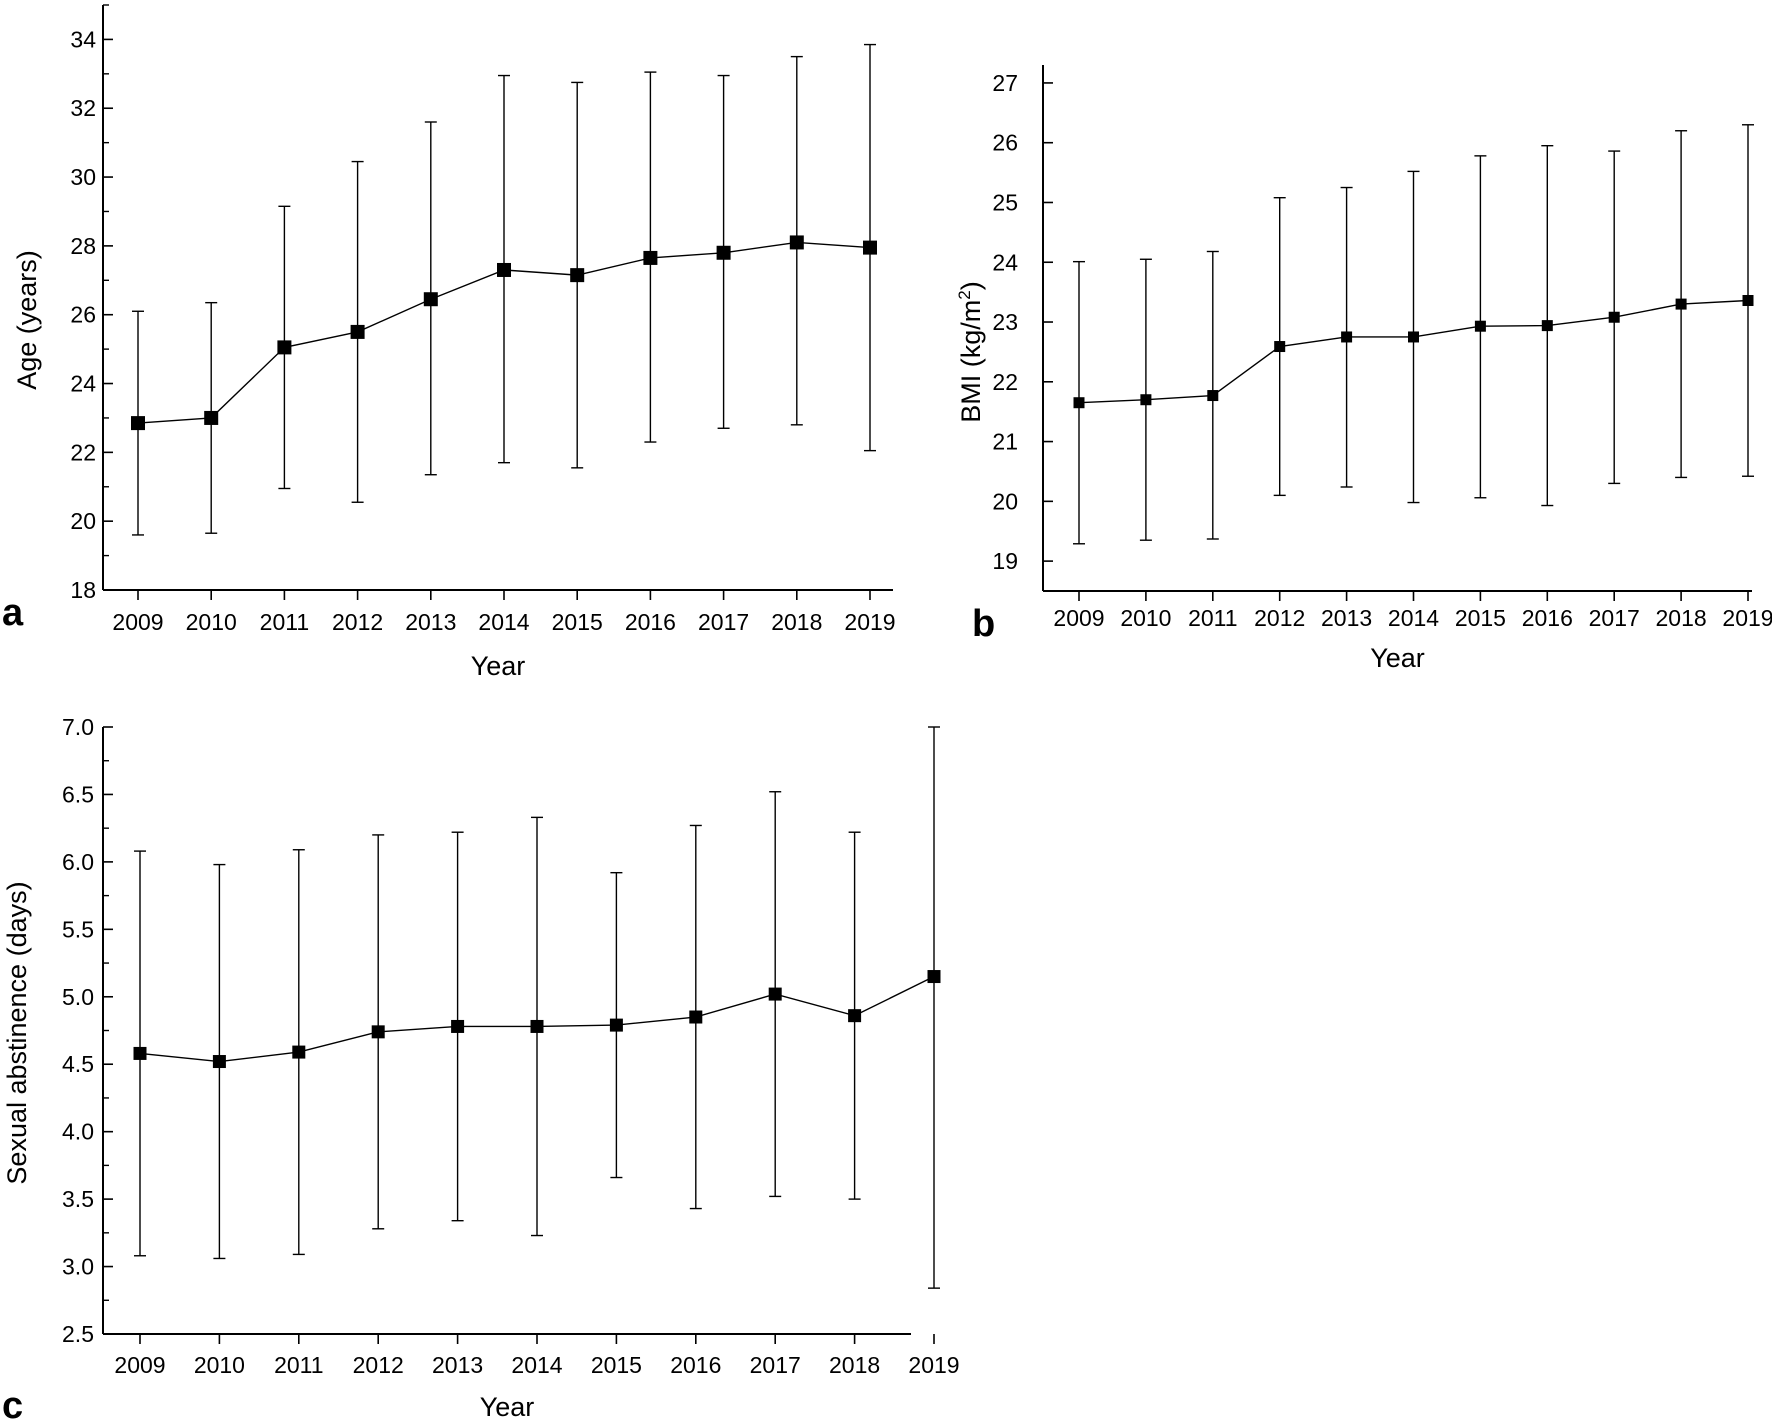  Describe the element at coordinates (83, 590) in the screenshot. I see `y-tick-label: 18` at that location.